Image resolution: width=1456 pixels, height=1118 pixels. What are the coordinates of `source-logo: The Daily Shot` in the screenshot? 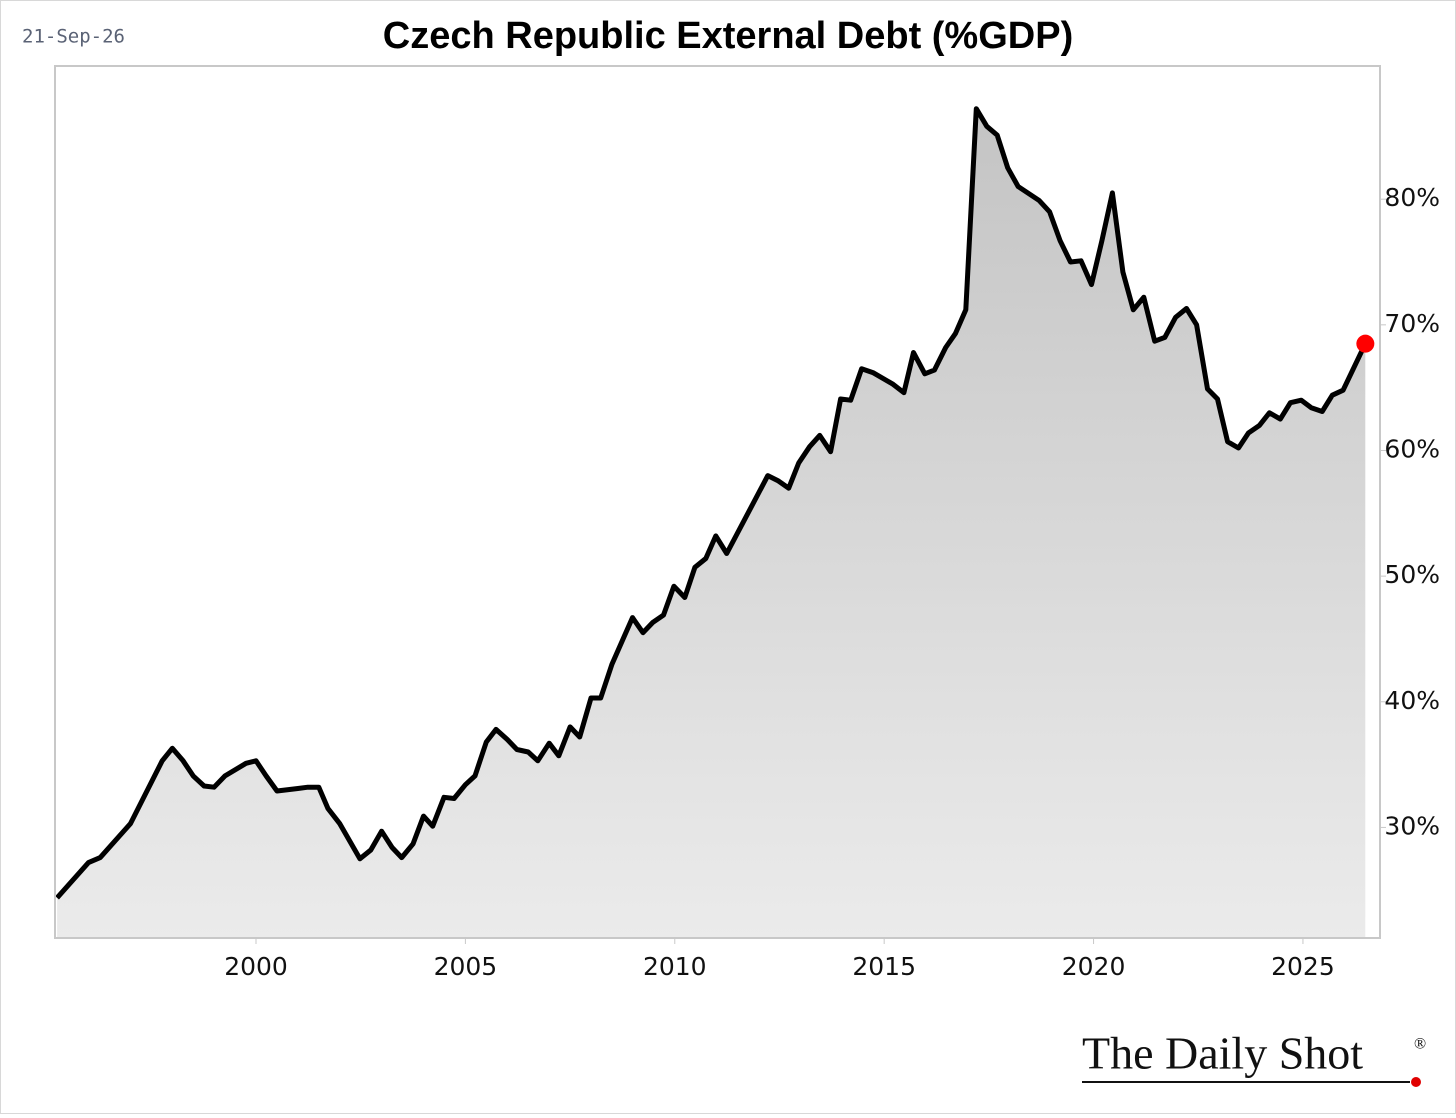 It's located at (1222, 1053).